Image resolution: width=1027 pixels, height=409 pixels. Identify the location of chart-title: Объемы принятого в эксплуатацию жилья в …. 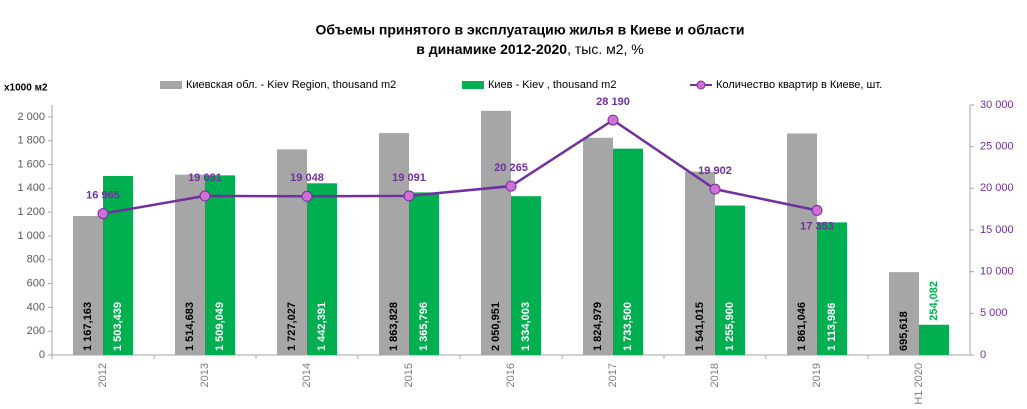
(530, 30).